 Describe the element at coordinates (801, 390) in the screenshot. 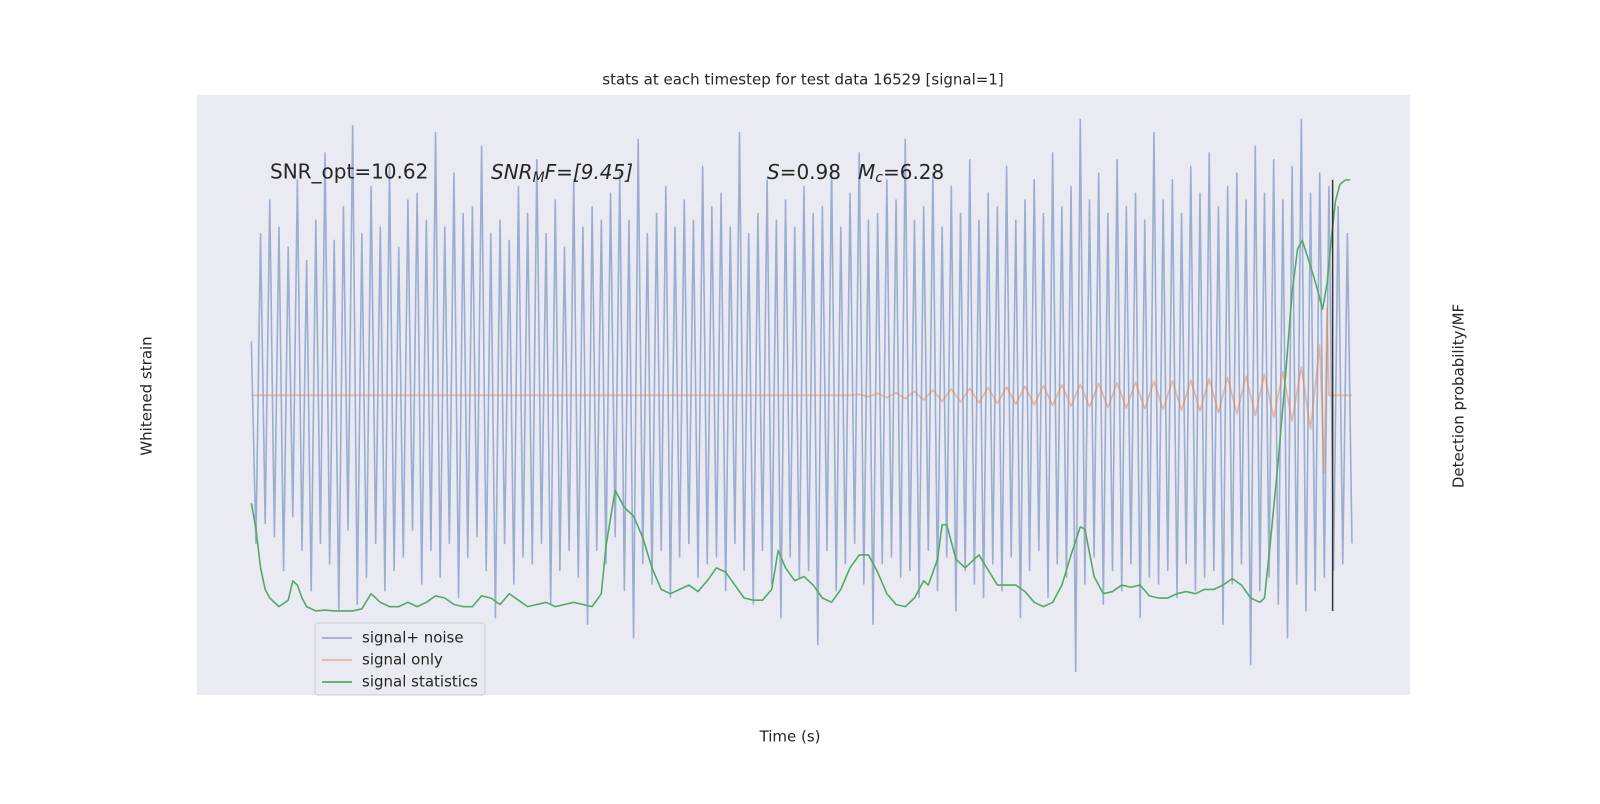

I see `series-line` at that location.